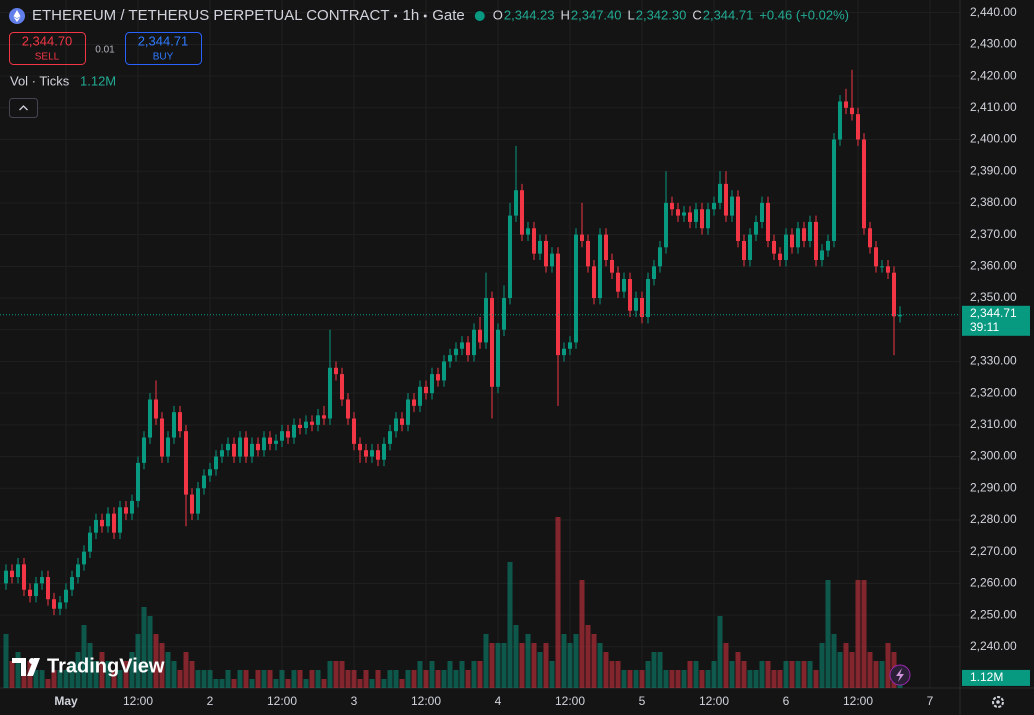  I want to click on ohlc-key: L, so click(631, 14).